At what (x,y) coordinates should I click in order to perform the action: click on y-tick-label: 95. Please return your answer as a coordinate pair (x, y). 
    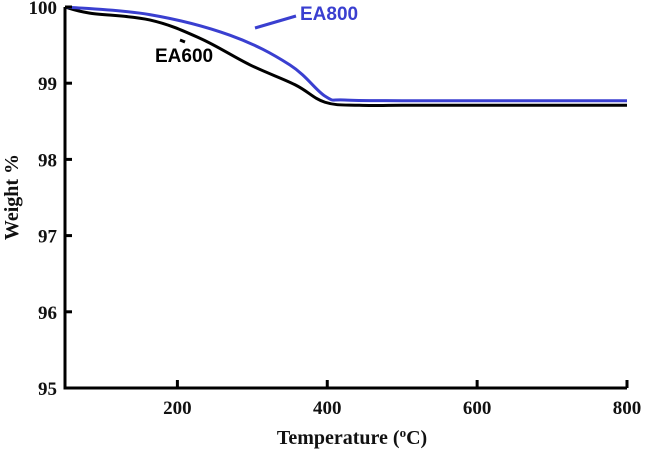
    Looking at the image, I should click on (47, 389).